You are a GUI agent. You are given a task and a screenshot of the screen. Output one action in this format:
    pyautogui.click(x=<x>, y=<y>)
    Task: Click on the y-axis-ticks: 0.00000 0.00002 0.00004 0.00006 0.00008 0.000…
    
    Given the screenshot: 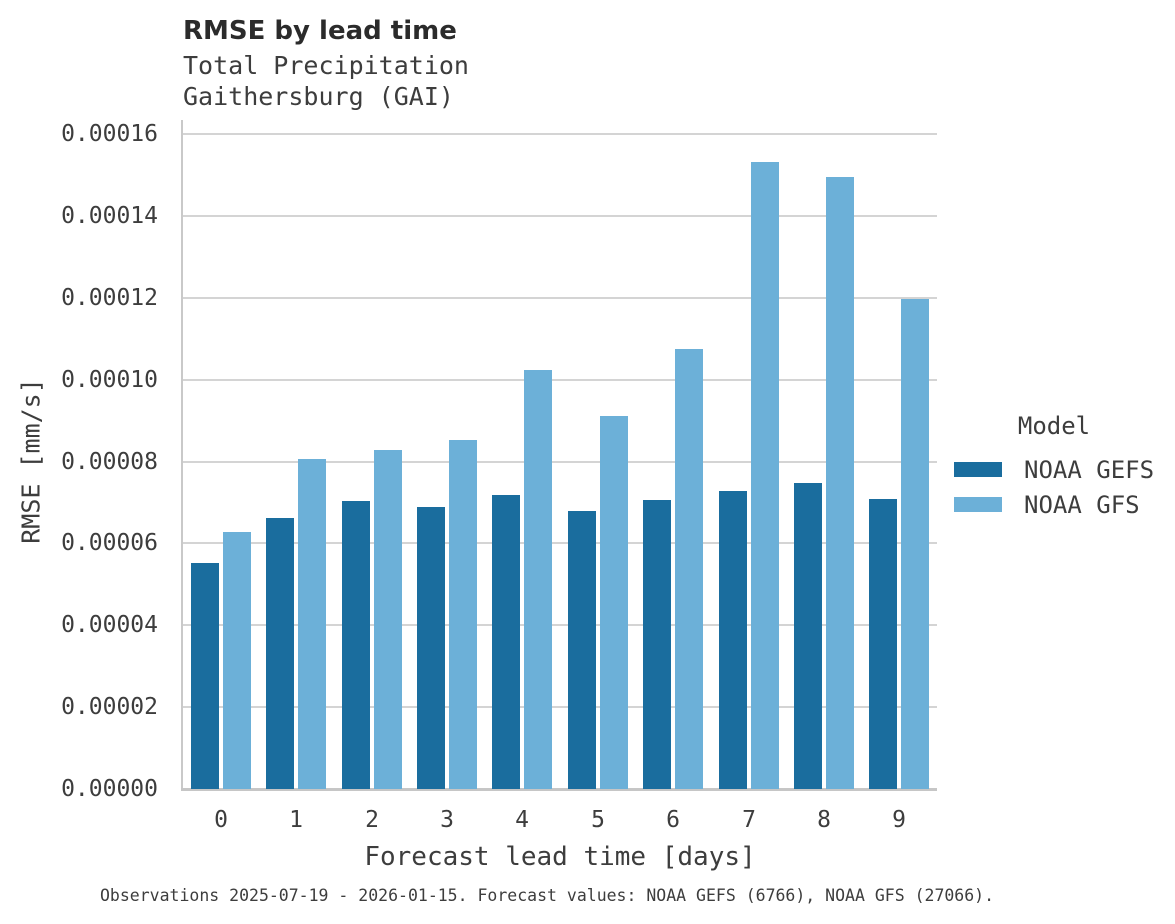 What is the action you would take?
    pyautogui.click(x=79, y=461)
    